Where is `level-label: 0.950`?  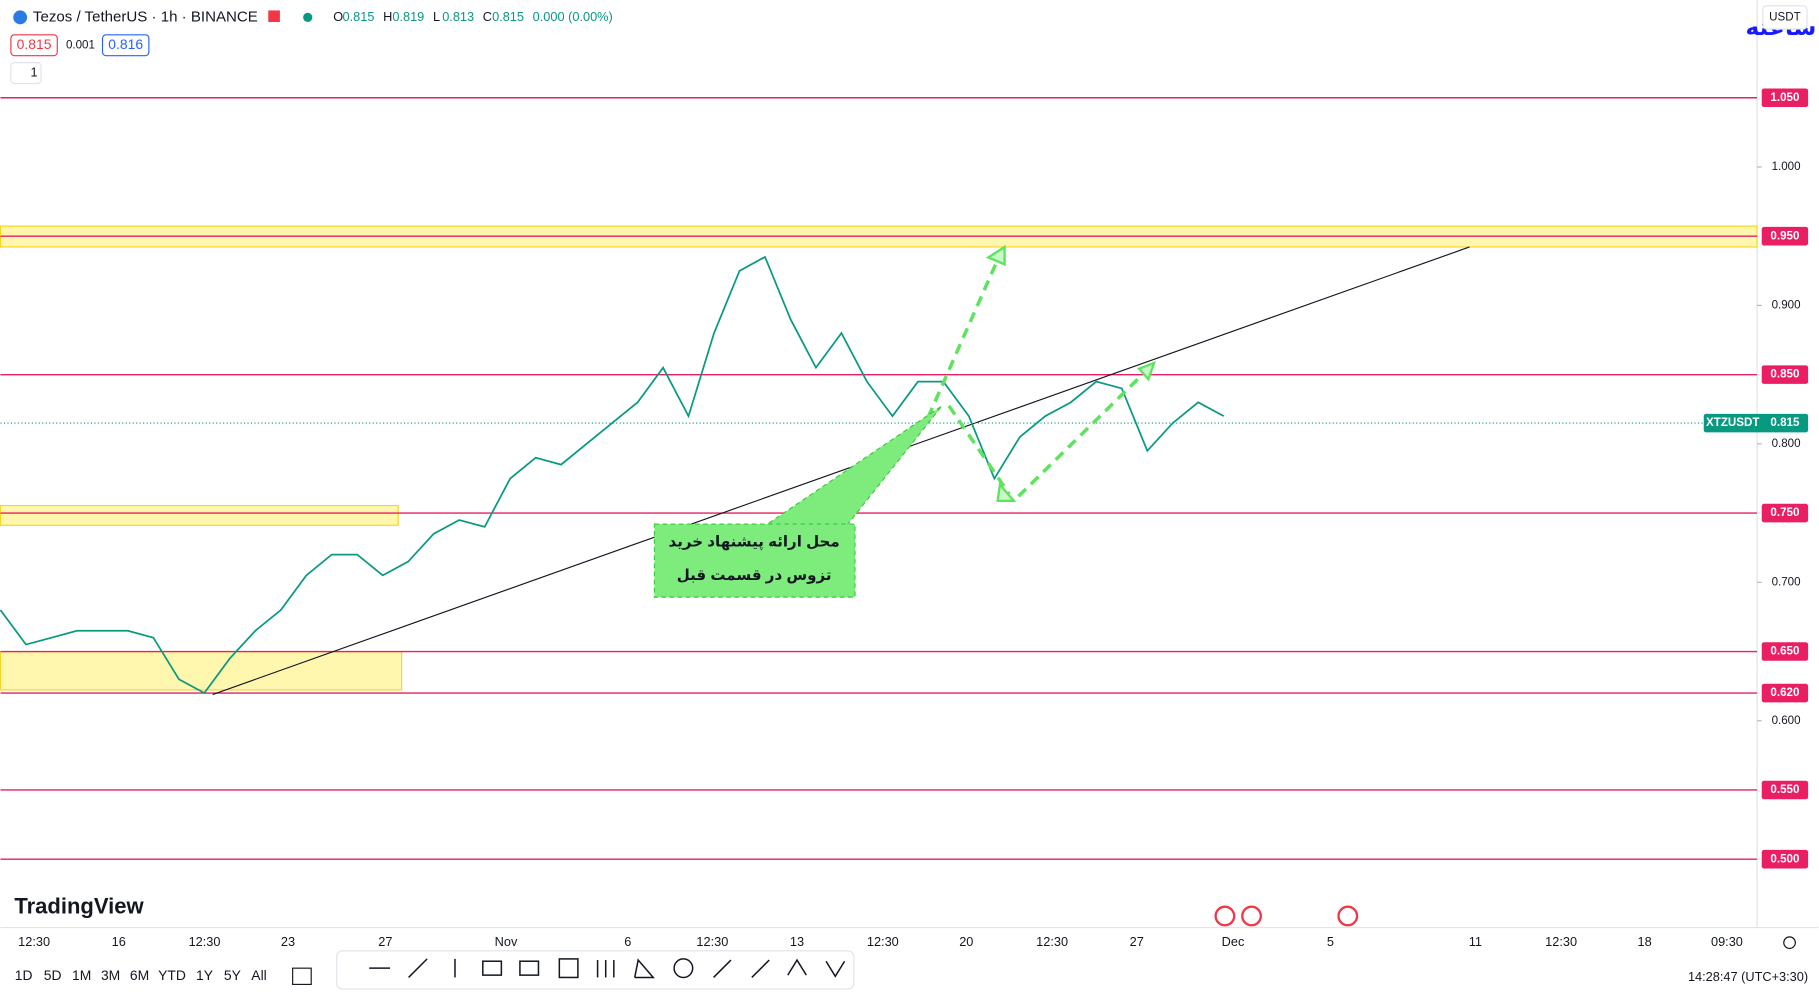
level-label: 0.950 is located at coordinates (1784, 236).